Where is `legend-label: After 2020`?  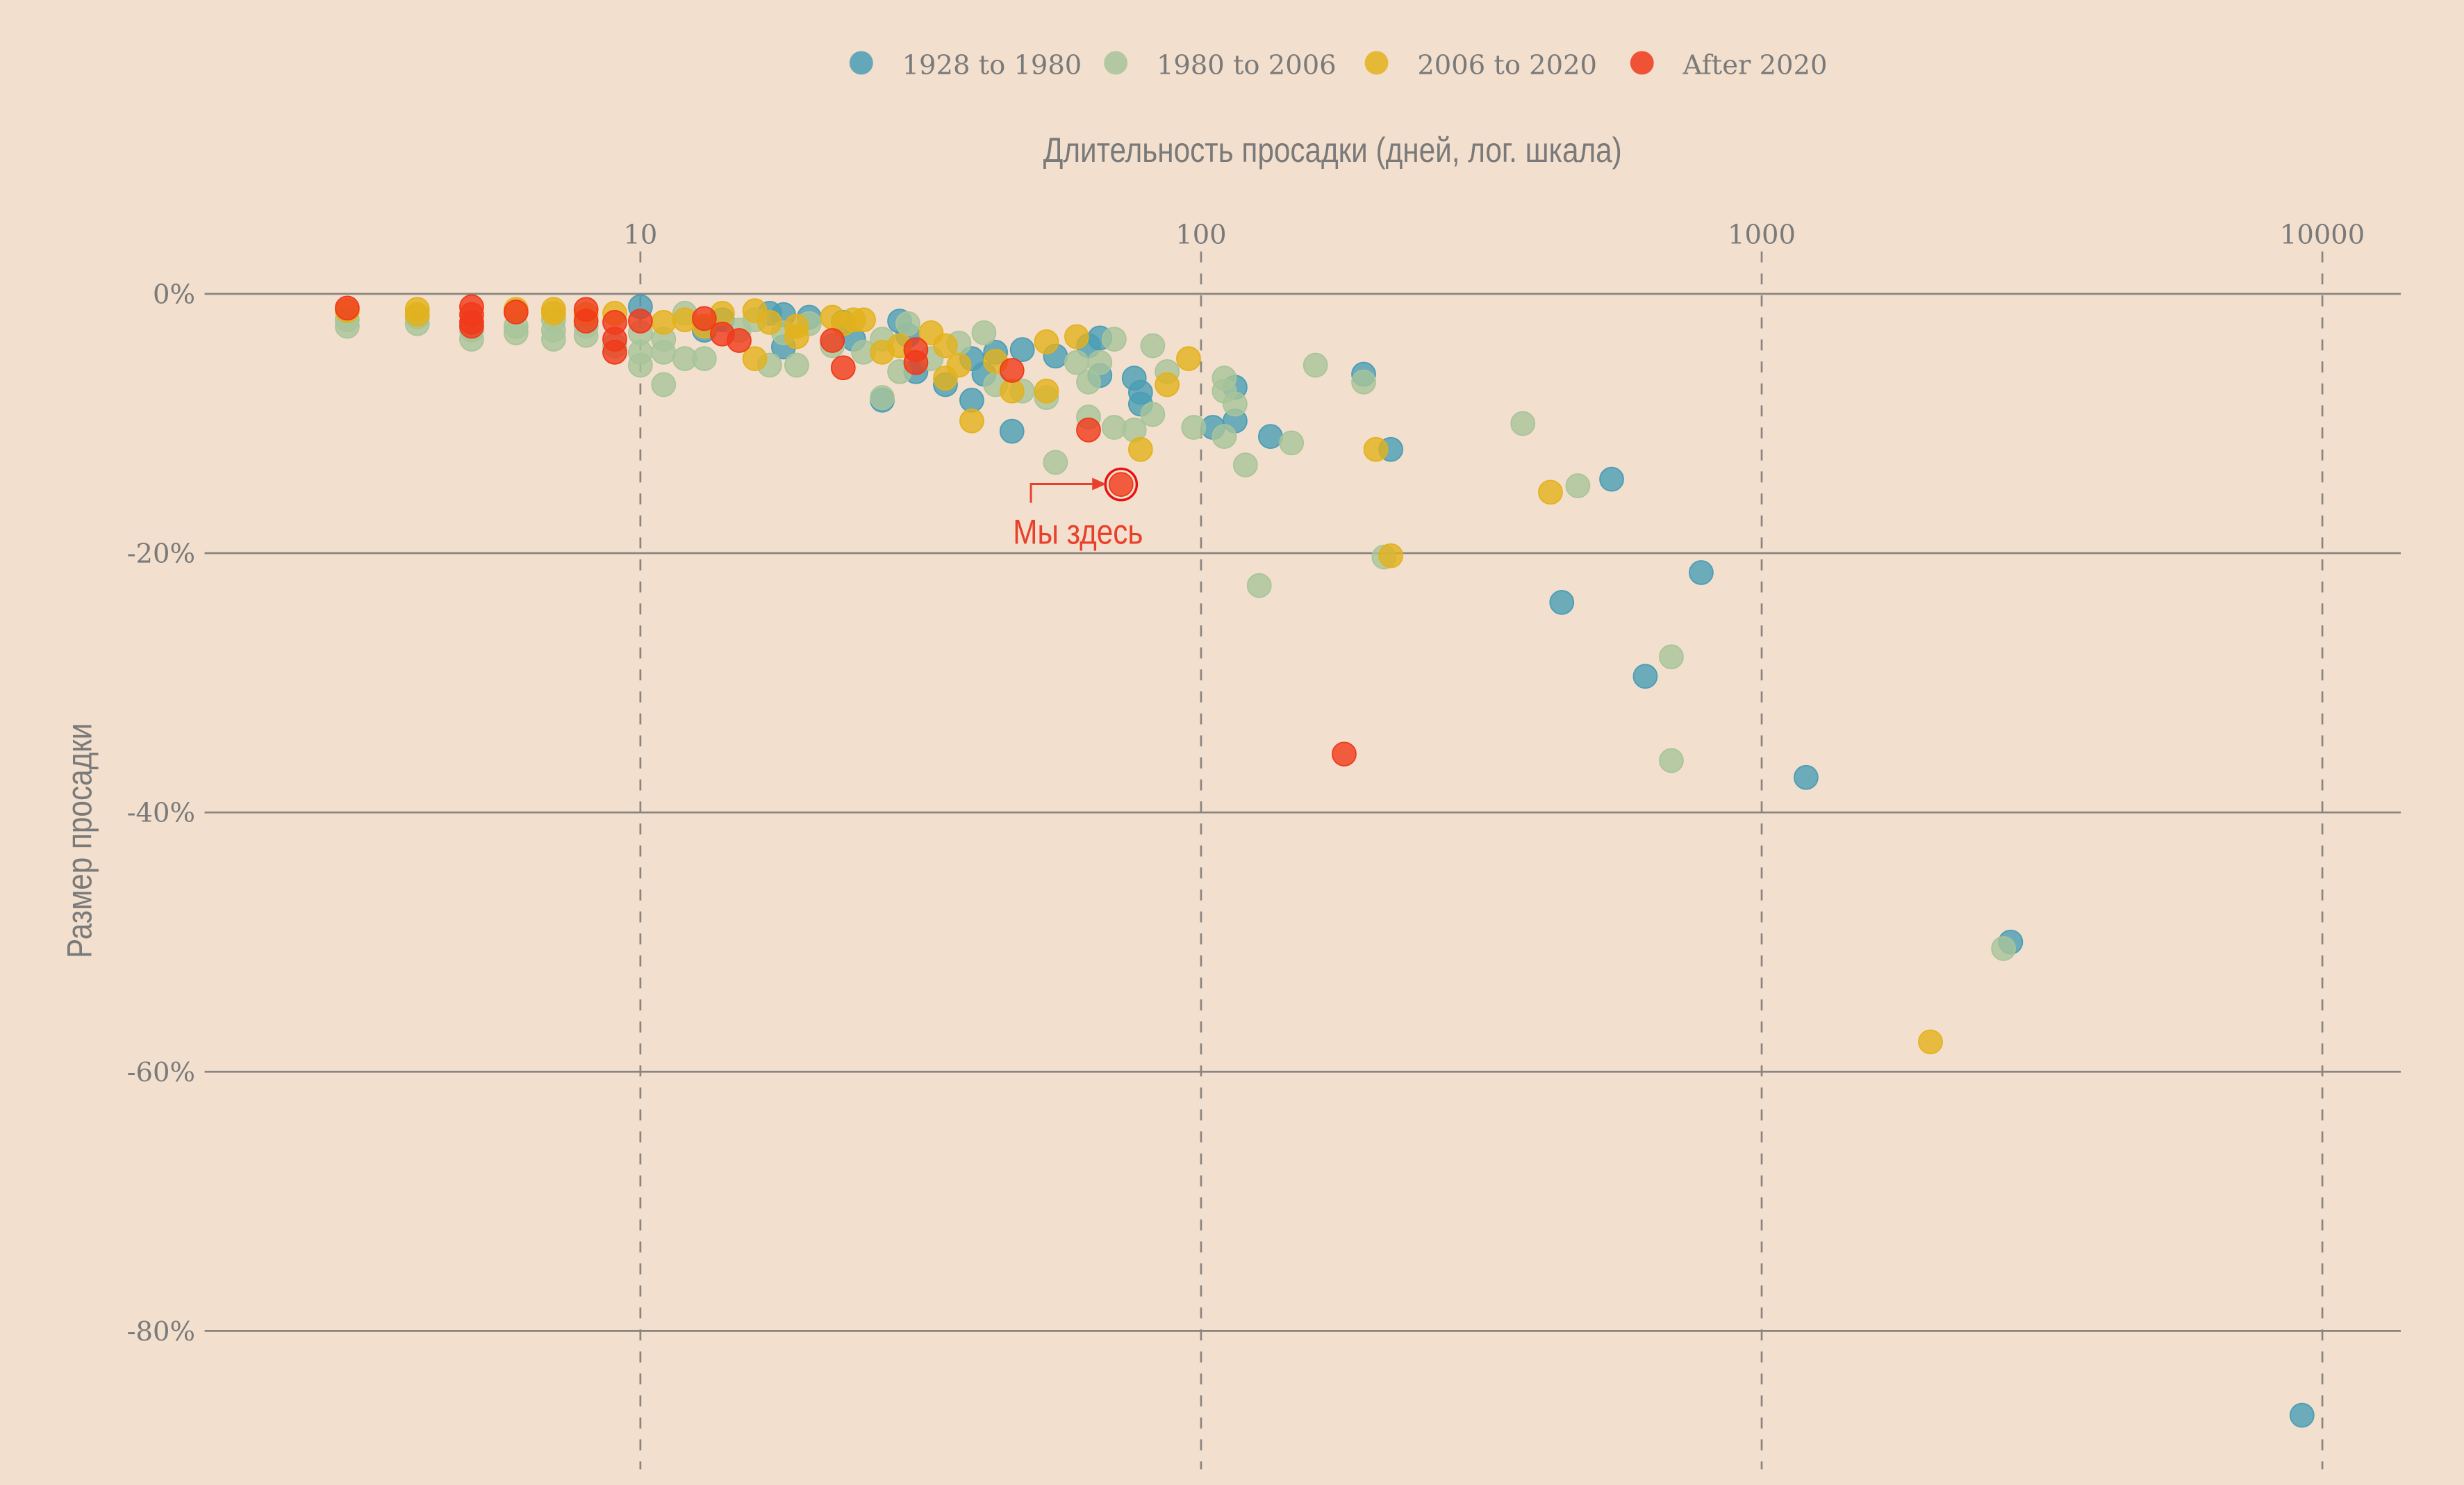 legend-label: After 2020 is located at coordinates (1755, 65).